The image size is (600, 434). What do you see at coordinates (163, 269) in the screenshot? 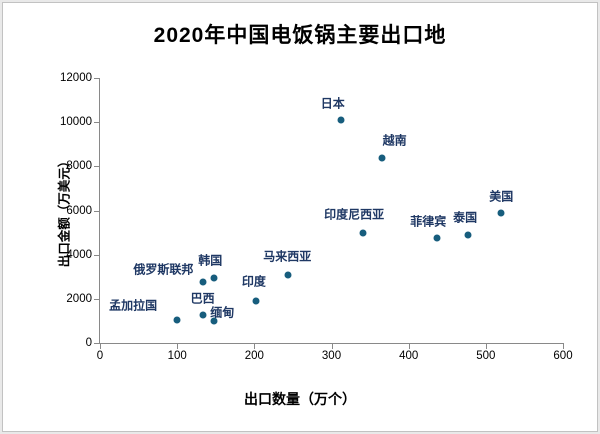
I see `data-point-label: 俄罗斯联邦` at bounding box center [163, 269].